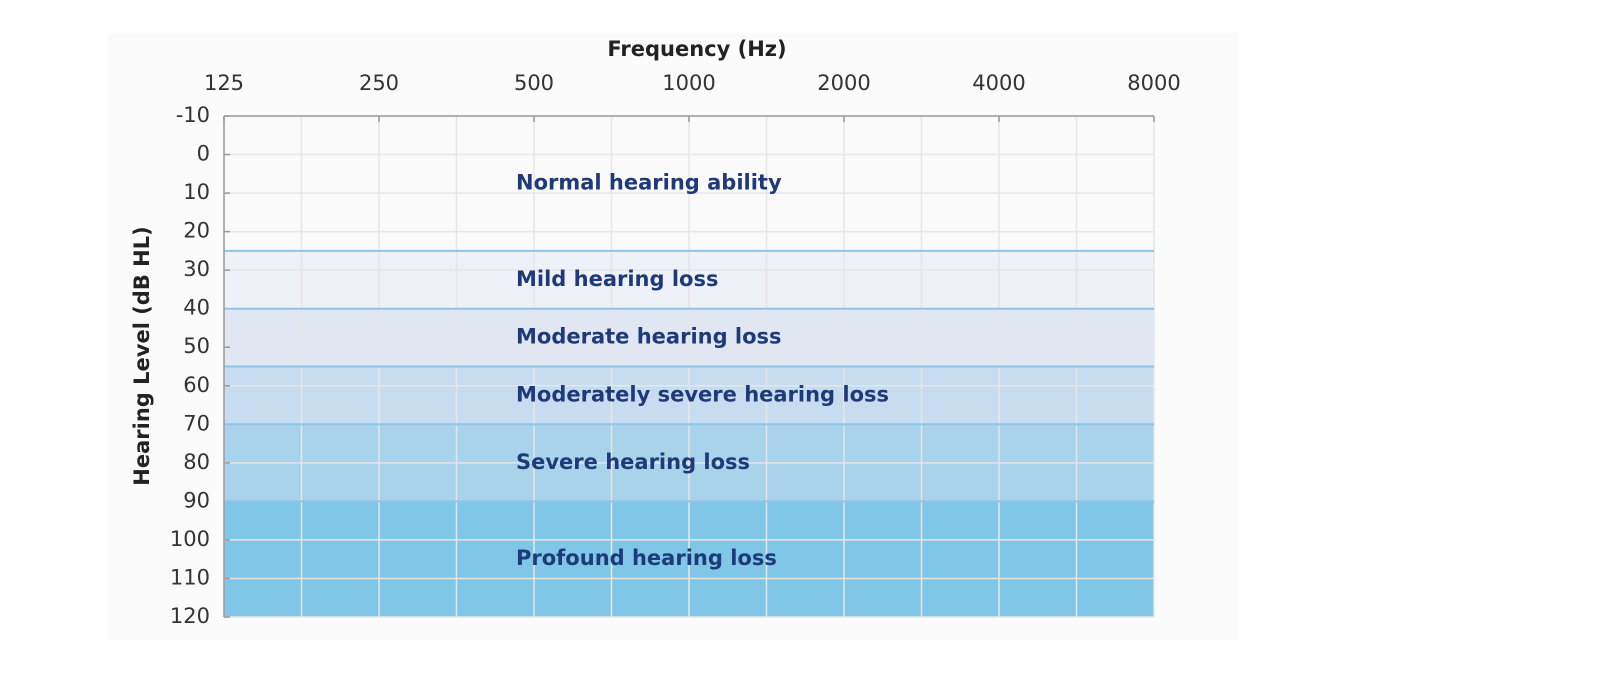 The width and height of the screenshot is (1600, 692). What do you see at coordinates (190, 616) in the screenshot?
I see `y-tick-label: 120` at bounding box center [190, 616].